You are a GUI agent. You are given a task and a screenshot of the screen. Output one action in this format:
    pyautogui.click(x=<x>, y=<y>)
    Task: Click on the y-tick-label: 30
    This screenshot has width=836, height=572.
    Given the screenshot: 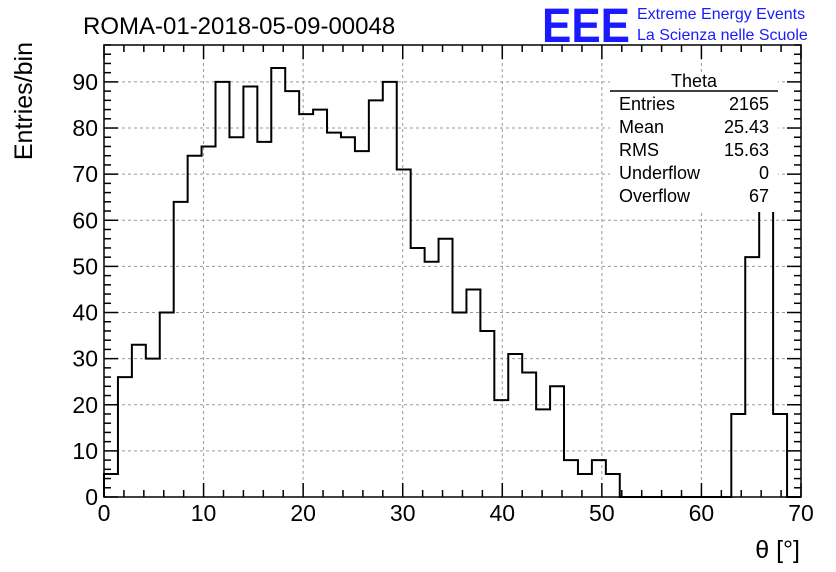 What is the action you would take?
    pyautogui.click(x=85, y=359)
    